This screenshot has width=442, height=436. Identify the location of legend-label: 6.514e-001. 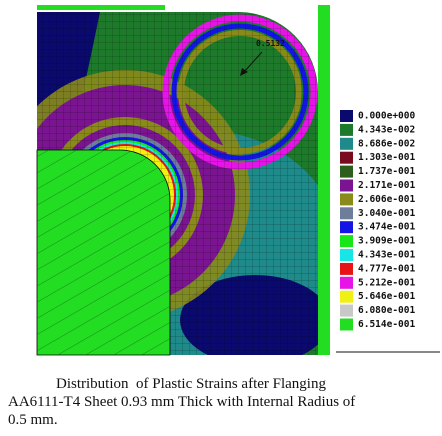
(386, 324).